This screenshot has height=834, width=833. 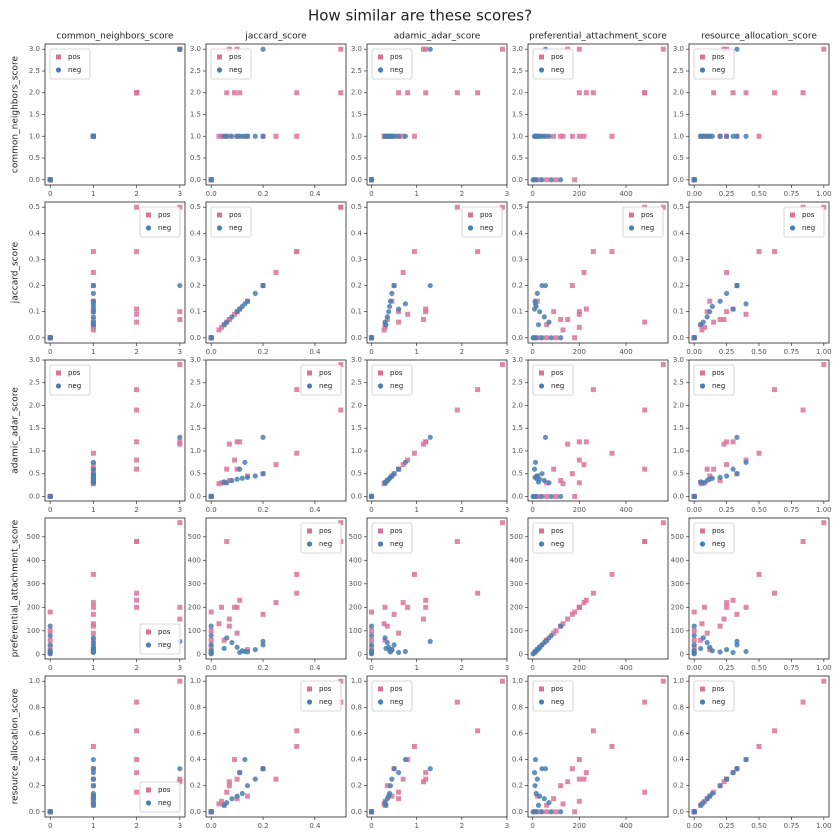 What do you see at coordinates (625, 826) in the screenshot?
I see `x-tick-label: 400` at bounding box center [625, 826].